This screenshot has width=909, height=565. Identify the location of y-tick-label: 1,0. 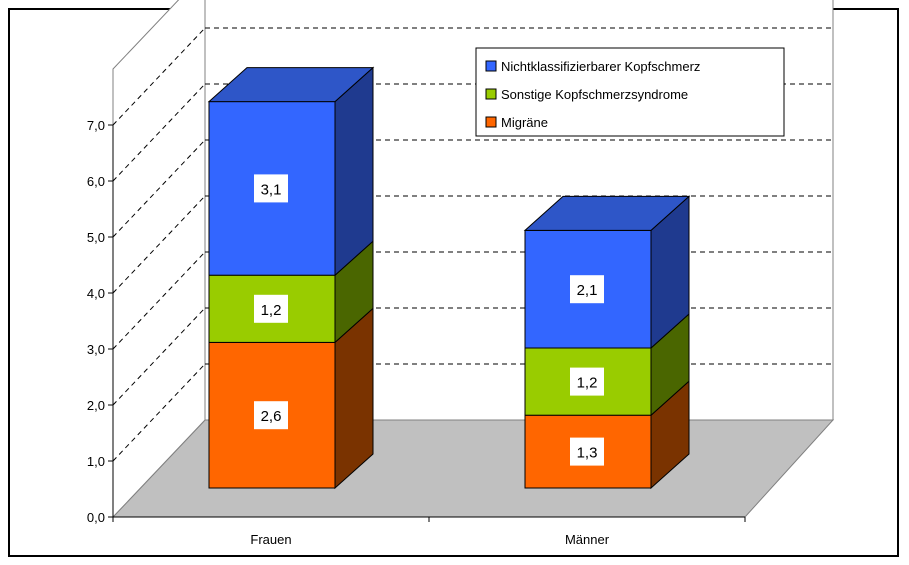
(96, 461).